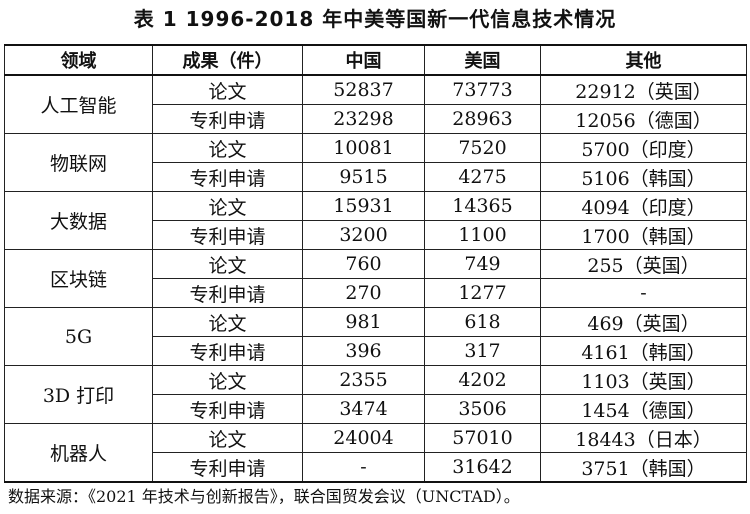 This screenshot has height=514, width=750. I want to click on source-note: 数据来源：《2021 年技术与创新报告》，联合国贸发会议（UNCTAD）。, so click(264, 496).